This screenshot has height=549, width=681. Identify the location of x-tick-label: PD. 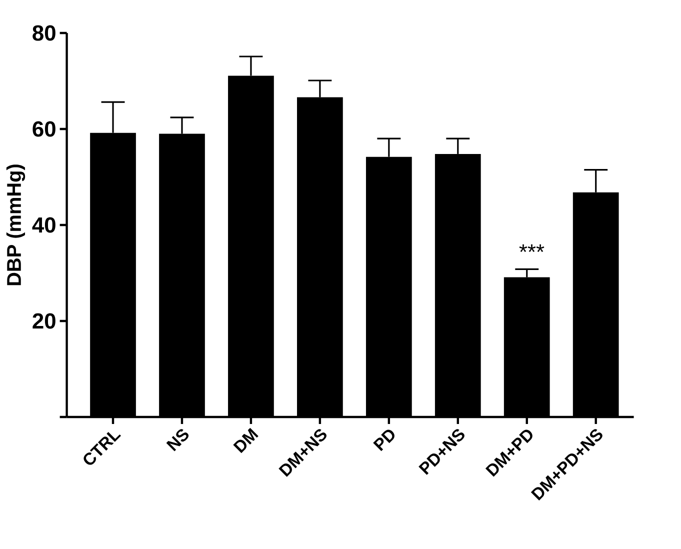
(383, 441).